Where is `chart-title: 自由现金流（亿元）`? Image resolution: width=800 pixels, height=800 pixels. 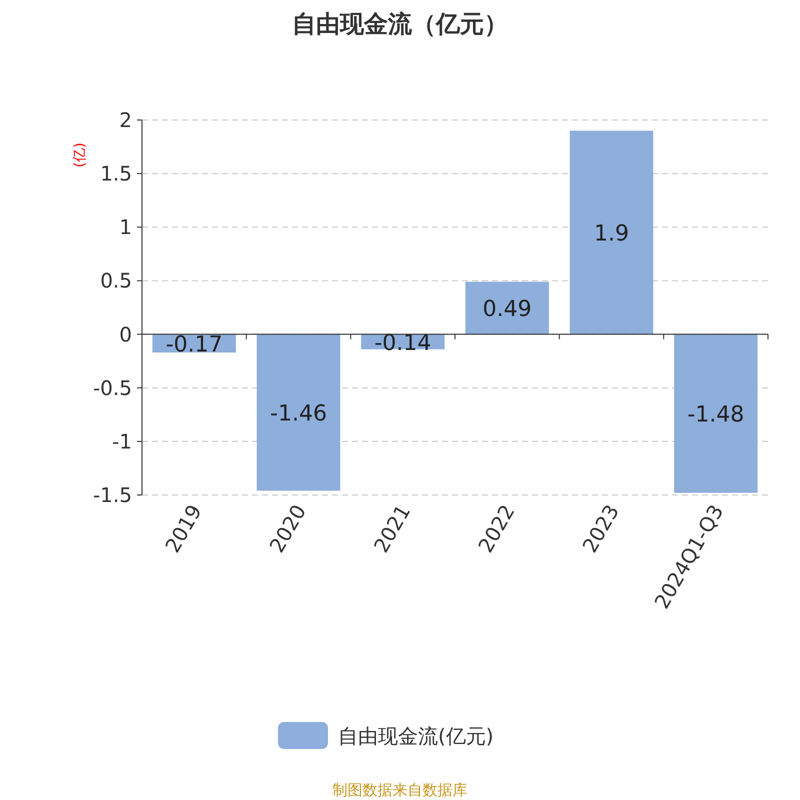
chart-title: 自由现金流（亿元） is located at coordinates (400, 24).